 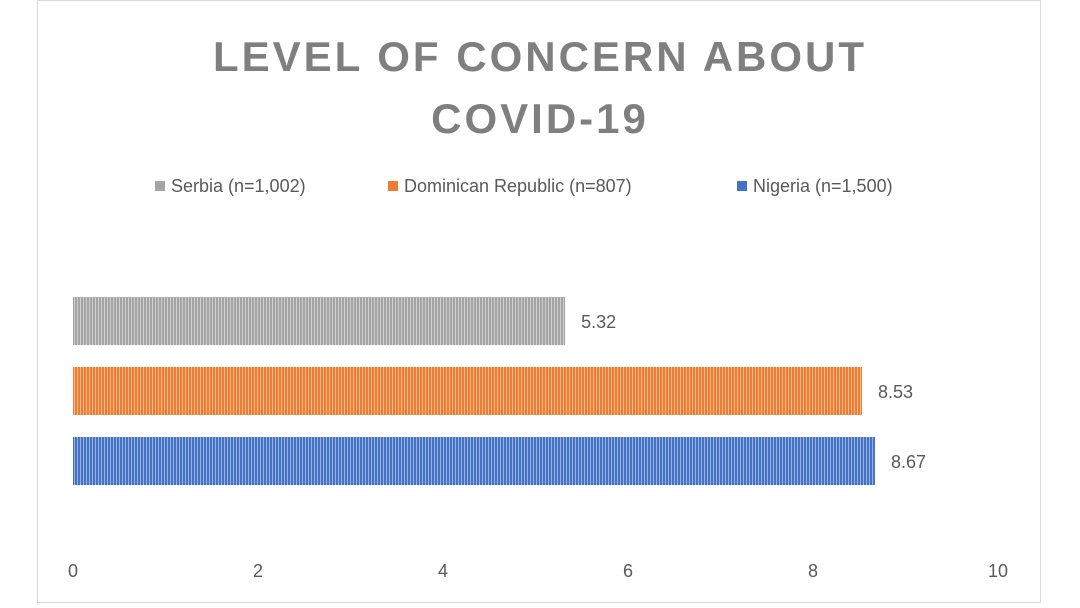 I want to click on legend-label: Serbia (n=1,002), so click(x=238, y=186).